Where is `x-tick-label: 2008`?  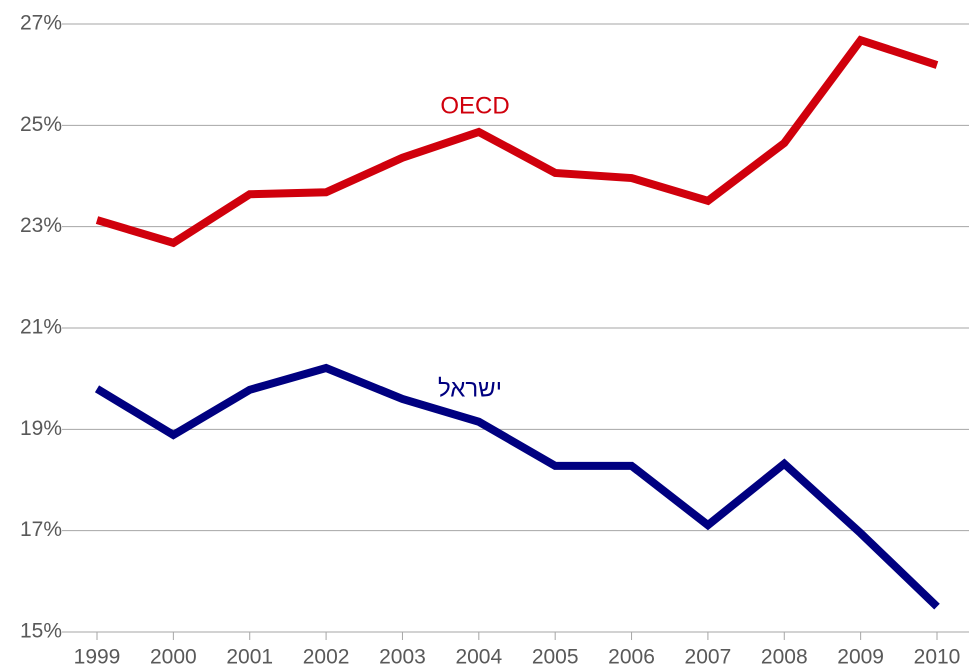 x-tick-label: 2008 is located at coordinates (784, 657).